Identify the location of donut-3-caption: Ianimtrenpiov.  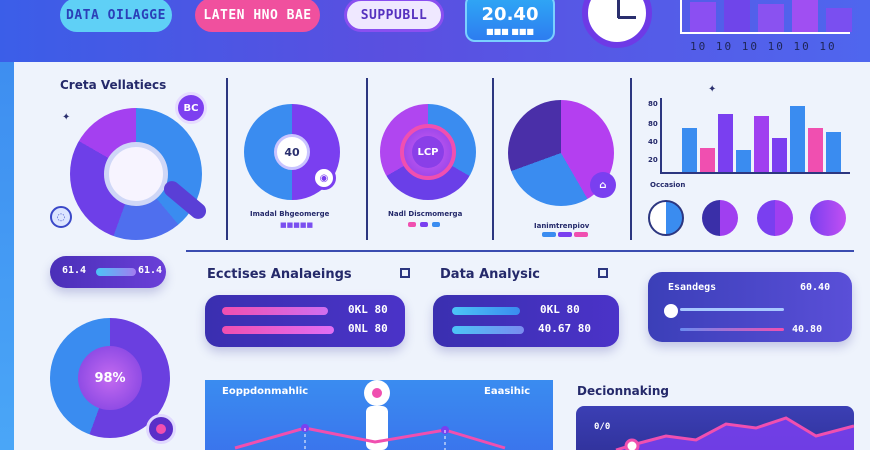
(562, 226).